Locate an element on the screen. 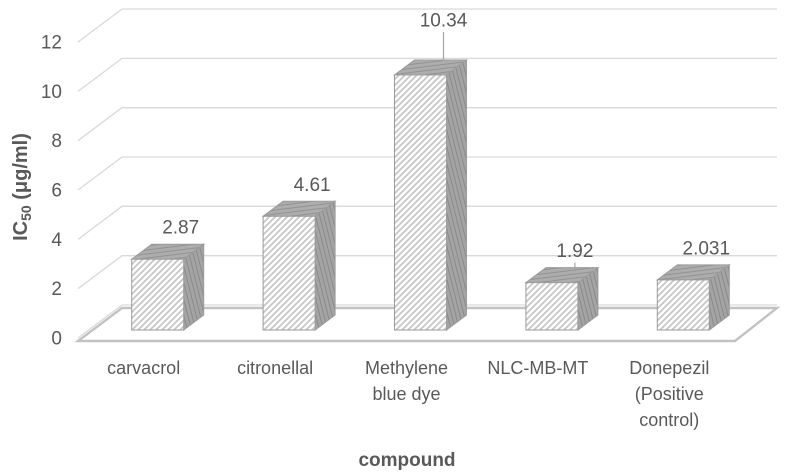  x-tick-label: carvacrol is located at coordinates (143, 368).